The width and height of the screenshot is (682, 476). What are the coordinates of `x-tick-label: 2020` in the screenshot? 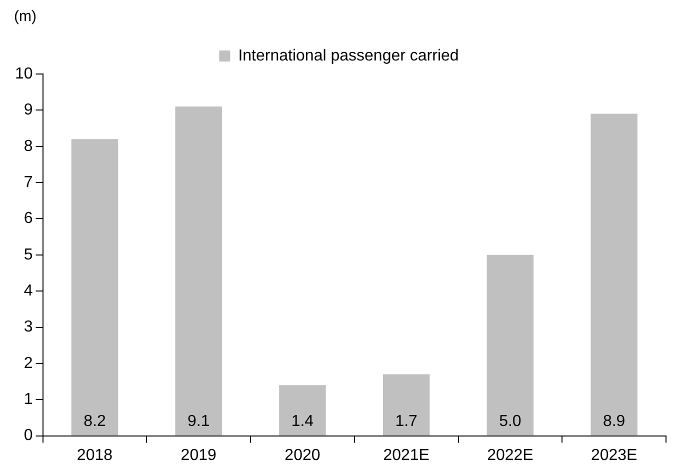 It's located at (302, 455).